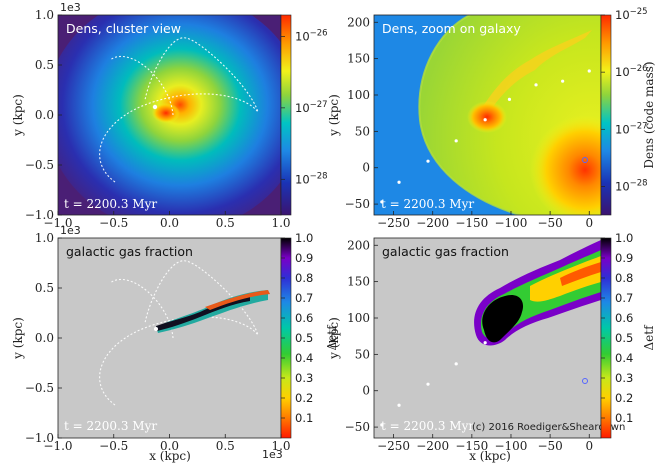 The height and width of the screenshot is (476, 666). What do you see at coordinates (548, 427) in the screenshot?
I see `credit-text: (c) 2016 Roediger&Sheardown` at bounding box center [548, 427].